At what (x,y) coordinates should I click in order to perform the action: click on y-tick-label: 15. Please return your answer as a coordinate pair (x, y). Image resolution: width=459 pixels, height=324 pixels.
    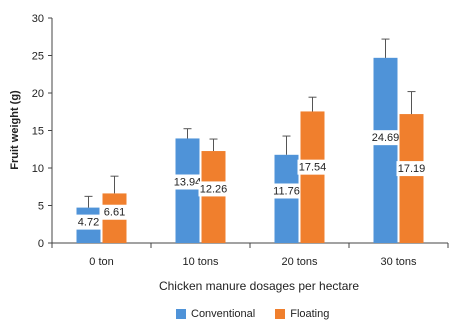
    Looking at the image, I should click on (38, 132).